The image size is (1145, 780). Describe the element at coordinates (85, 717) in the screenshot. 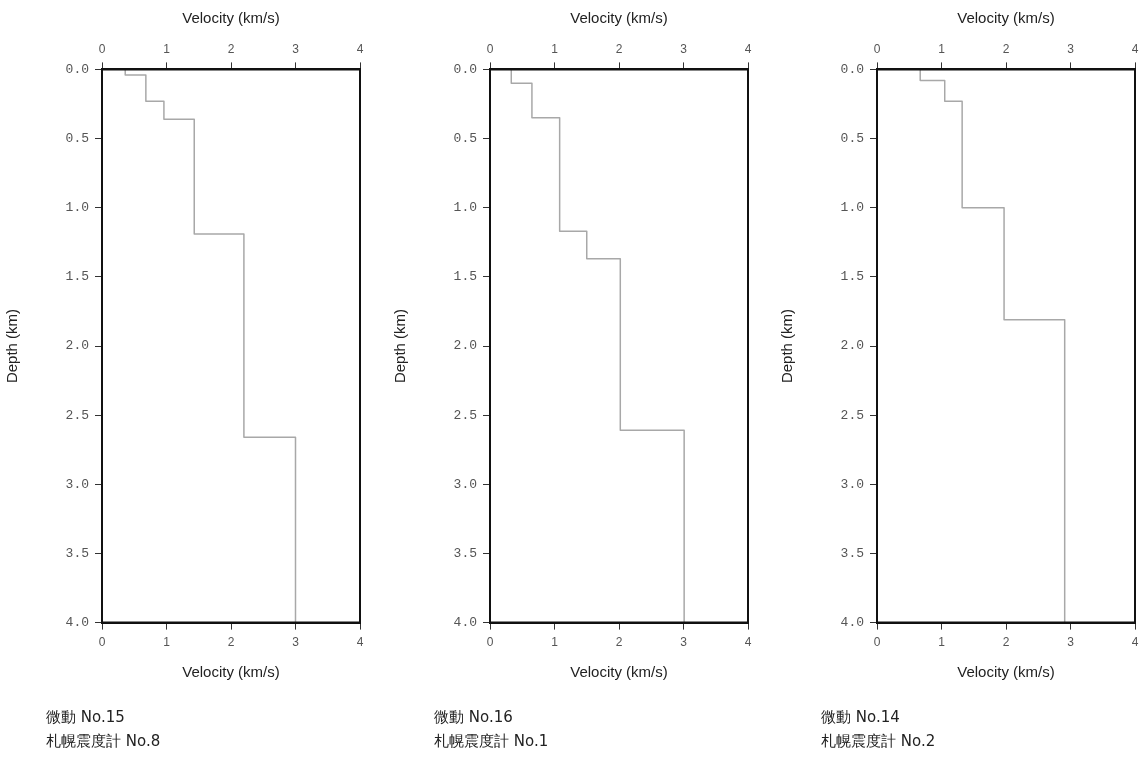

I see `text: 微動 No.15` at that location.